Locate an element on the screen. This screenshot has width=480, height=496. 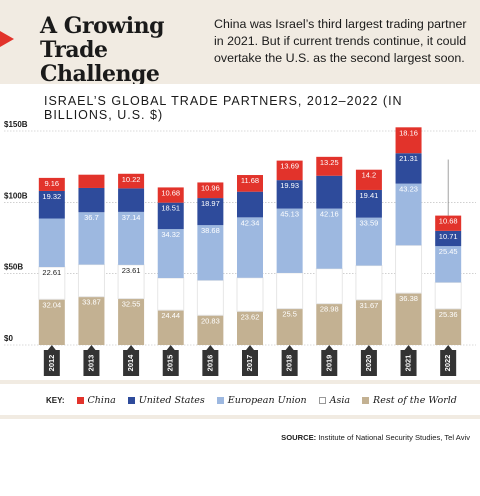
data-label: 21.31 is located at coordinates (408, 158).